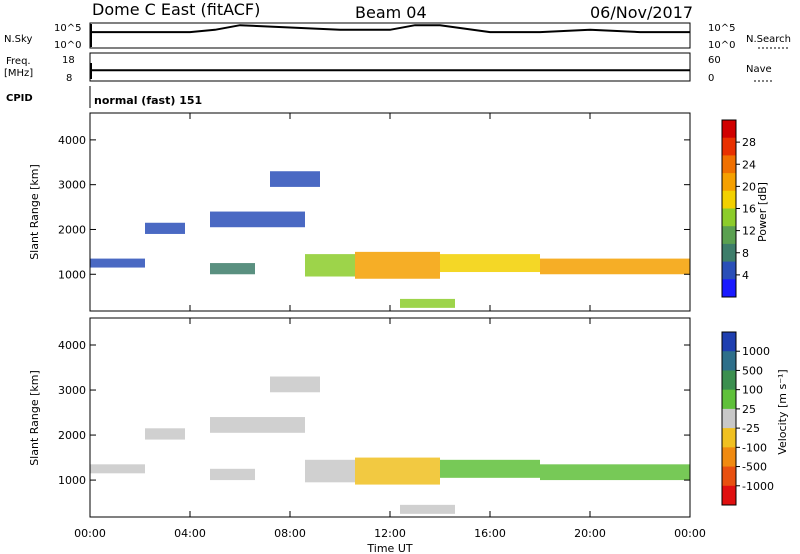 The height and width of the screenshot is (554, 800). Describe the element at coordinates (490, 533) in the screenshot. I see `time-tick-label: 16:00` at that location.